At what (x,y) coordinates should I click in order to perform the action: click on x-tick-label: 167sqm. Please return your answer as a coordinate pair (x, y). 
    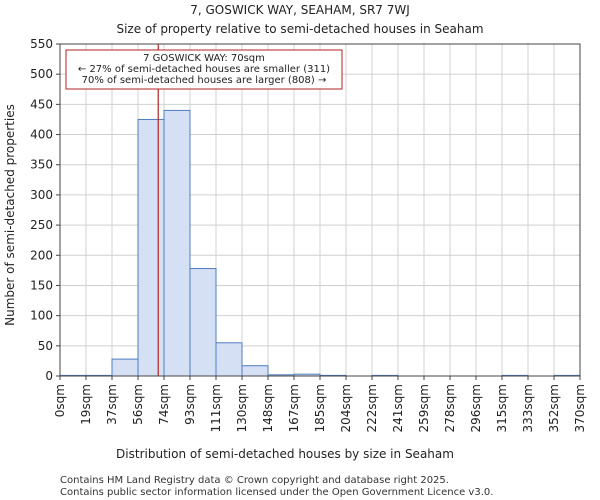
    Looking at the image, I should click on (294, 408).